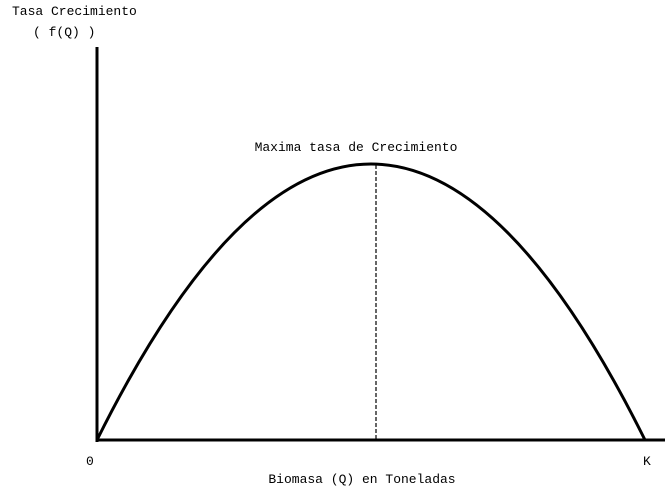  What do you see at coordinates (64, 32) in the screenshot?
I see `y-axis-sublabel: ( f(Q) )` at bounding box center [64, 32].